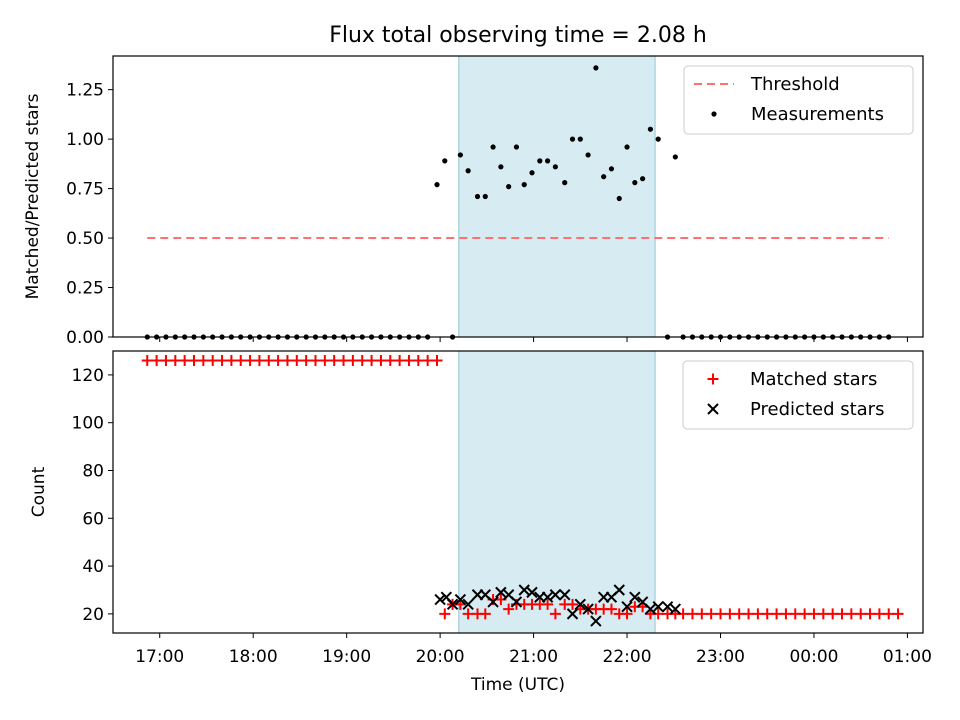  What do you see at coordinates (907, 657) in the screenshot?
I see `x-tick-label: 01:00` at bounding box center [907, 657].